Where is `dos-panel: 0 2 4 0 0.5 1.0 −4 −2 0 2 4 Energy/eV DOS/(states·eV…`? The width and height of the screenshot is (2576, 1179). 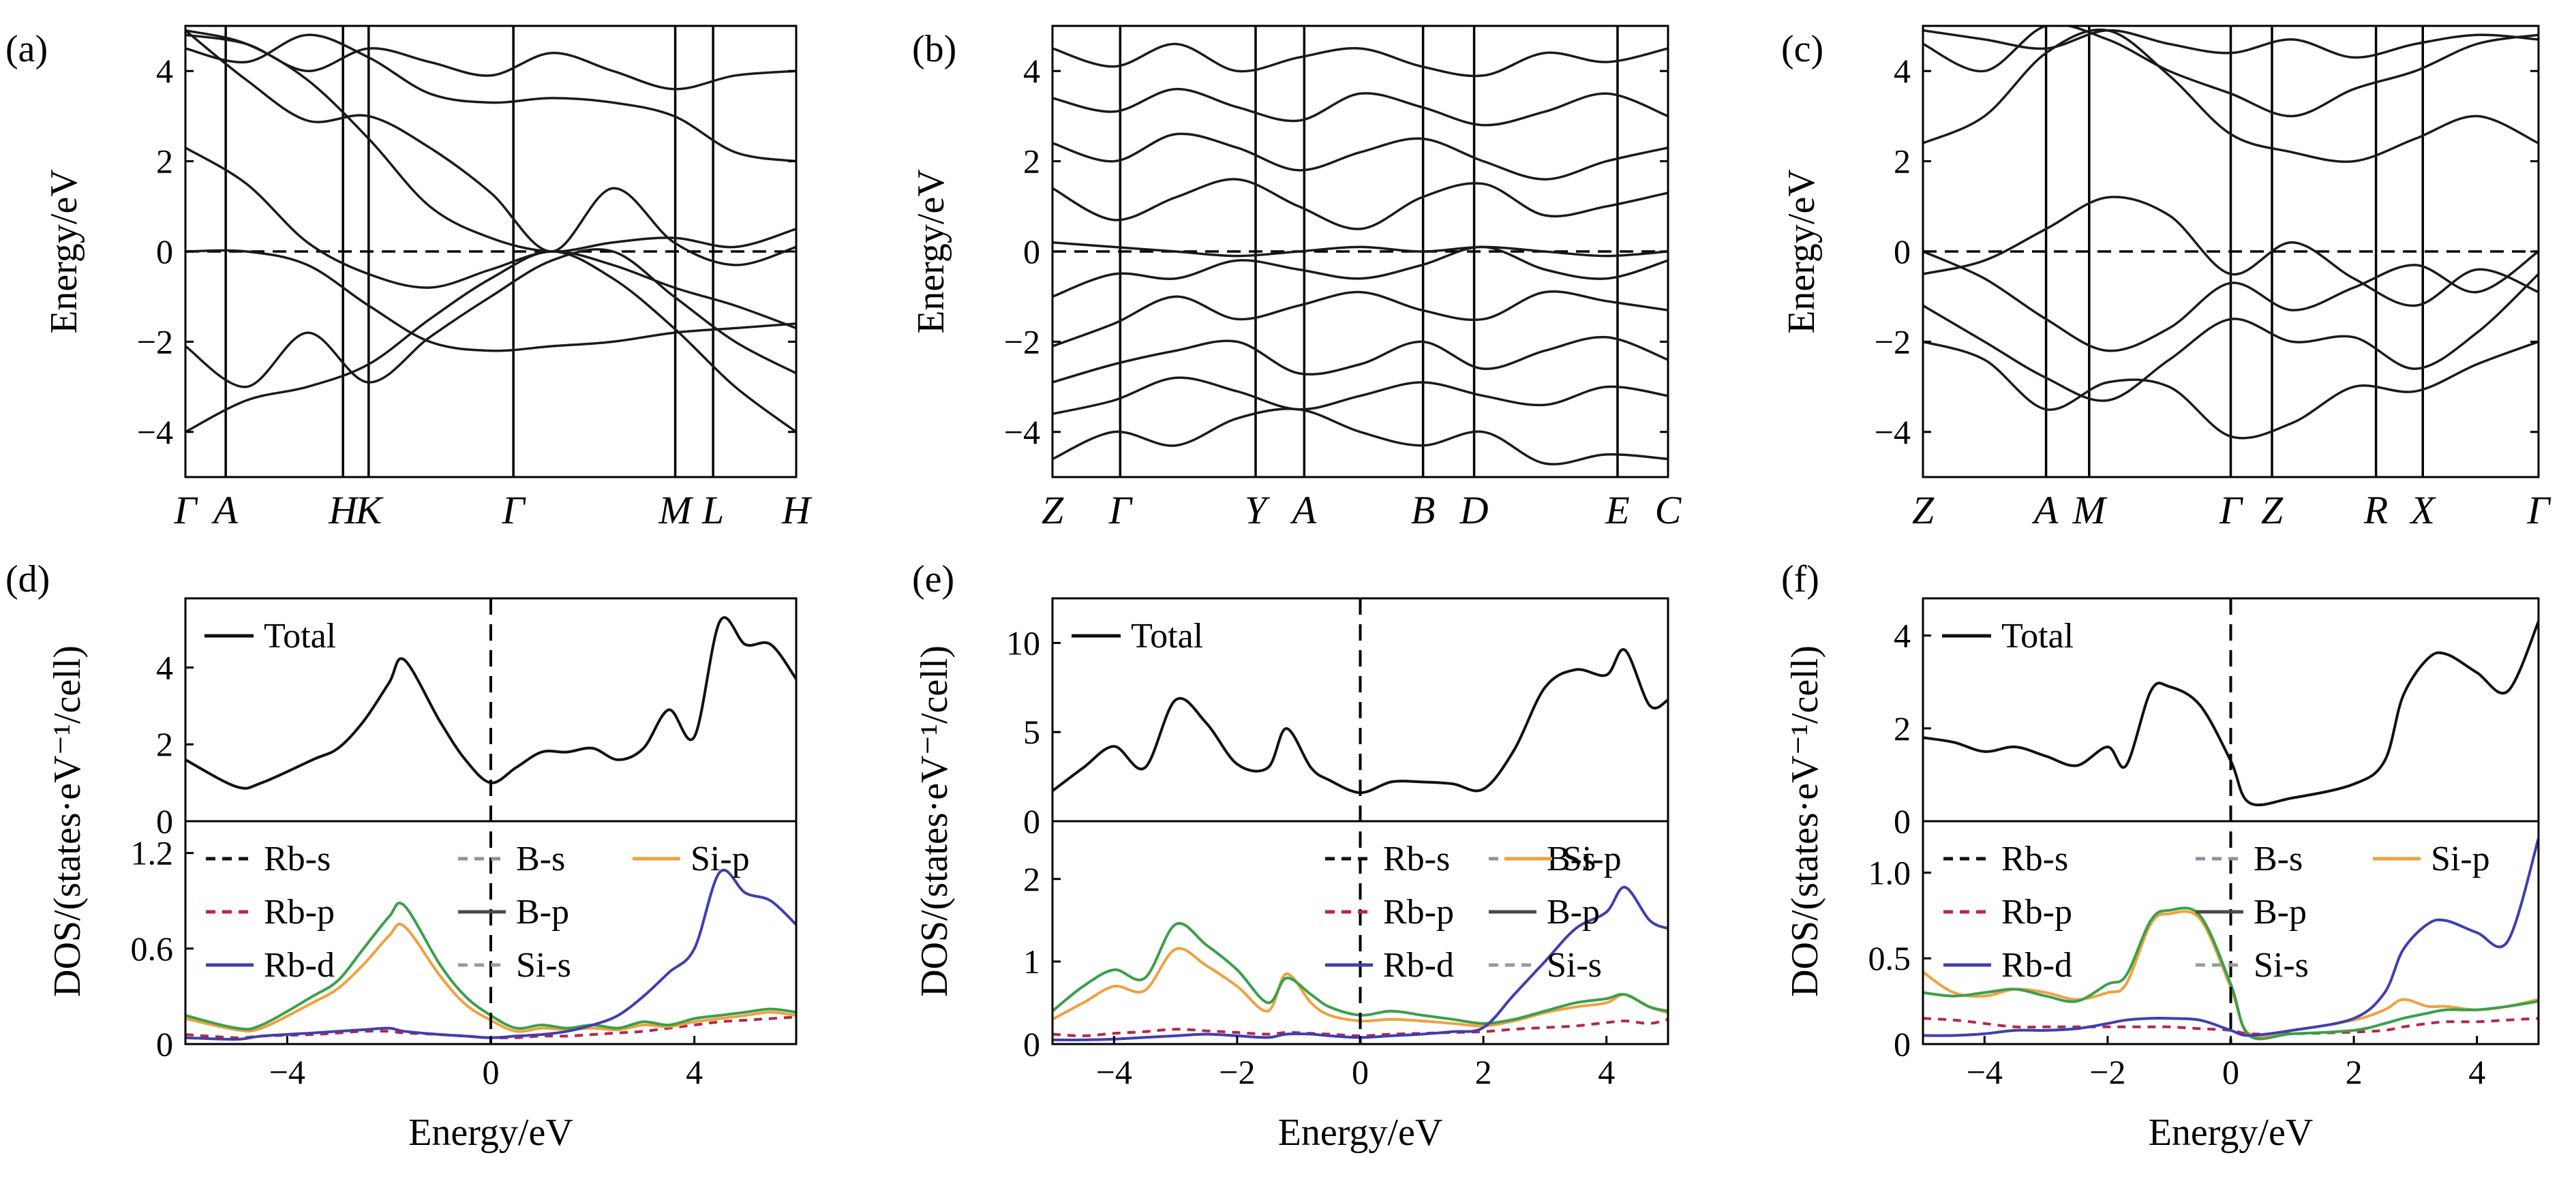 dos-panel: 0 2 4 0 0.5 1.0 −4 −2 0 2 4 Energy/eV DOS/(states·eV… is located at coordinates (2162, 875).